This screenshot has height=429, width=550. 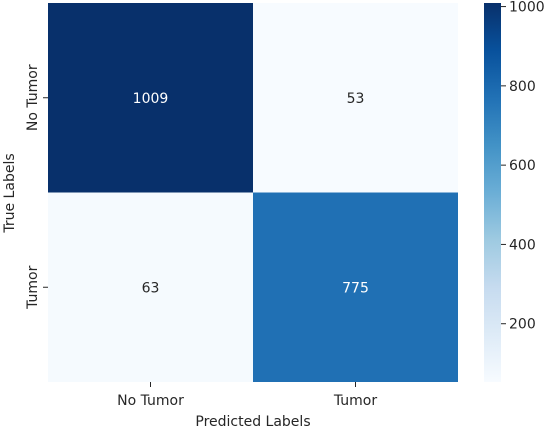 I want to click on cell-value-label: 1009, so click(x=151, y=99).